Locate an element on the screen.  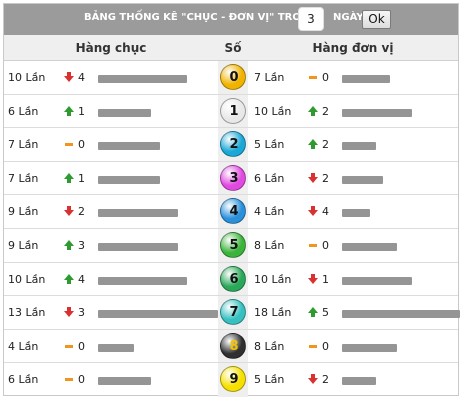
digit-ball-icon: 2 is located at coordinates (233, 144).